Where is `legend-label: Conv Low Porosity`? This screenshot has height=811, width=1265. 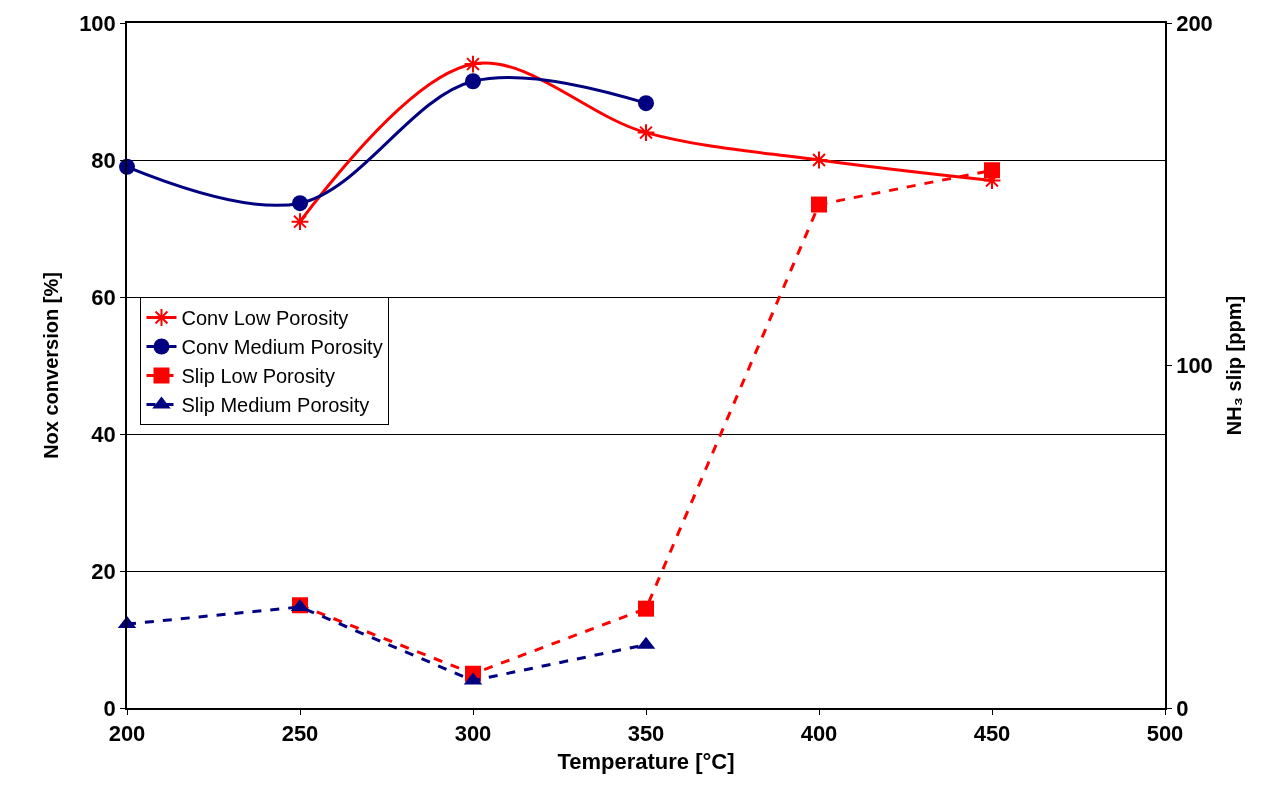
legend-label: Conv Low Porosity is located at coordinates (265, 318).